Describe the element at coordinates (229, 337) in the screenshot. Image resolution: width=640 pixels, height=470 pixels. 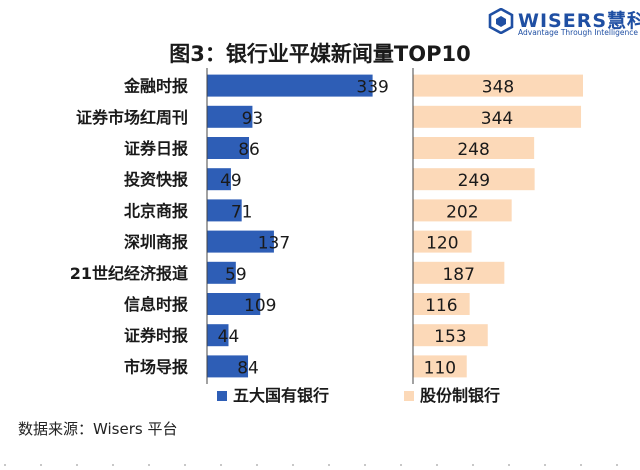
I see `data-label-big5: 44` at that location.